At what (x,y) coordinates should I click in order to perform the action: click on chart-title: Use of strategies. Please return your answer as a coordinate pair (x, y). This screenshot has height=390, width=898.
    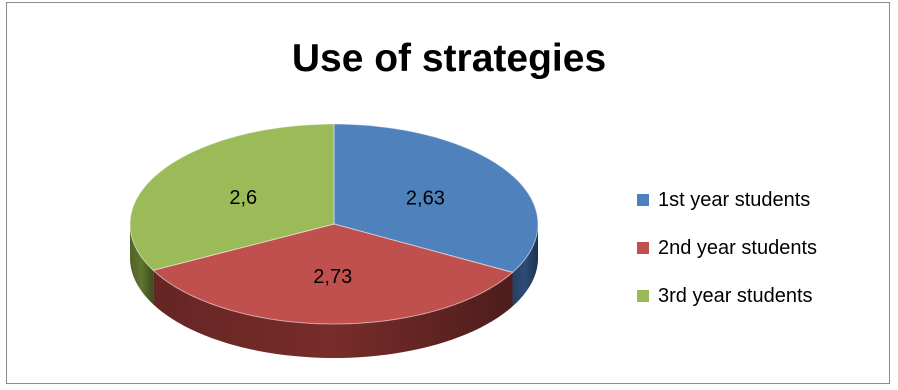
    Looking at the image, I should click on (449, 58).